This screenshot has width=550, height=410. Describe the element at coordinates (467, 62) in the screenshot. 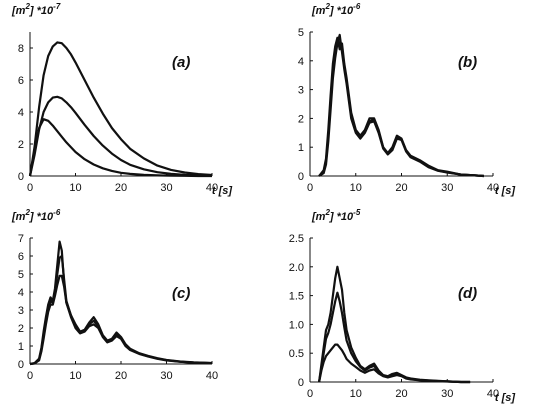

I see `panel-label: (b)` at that location.